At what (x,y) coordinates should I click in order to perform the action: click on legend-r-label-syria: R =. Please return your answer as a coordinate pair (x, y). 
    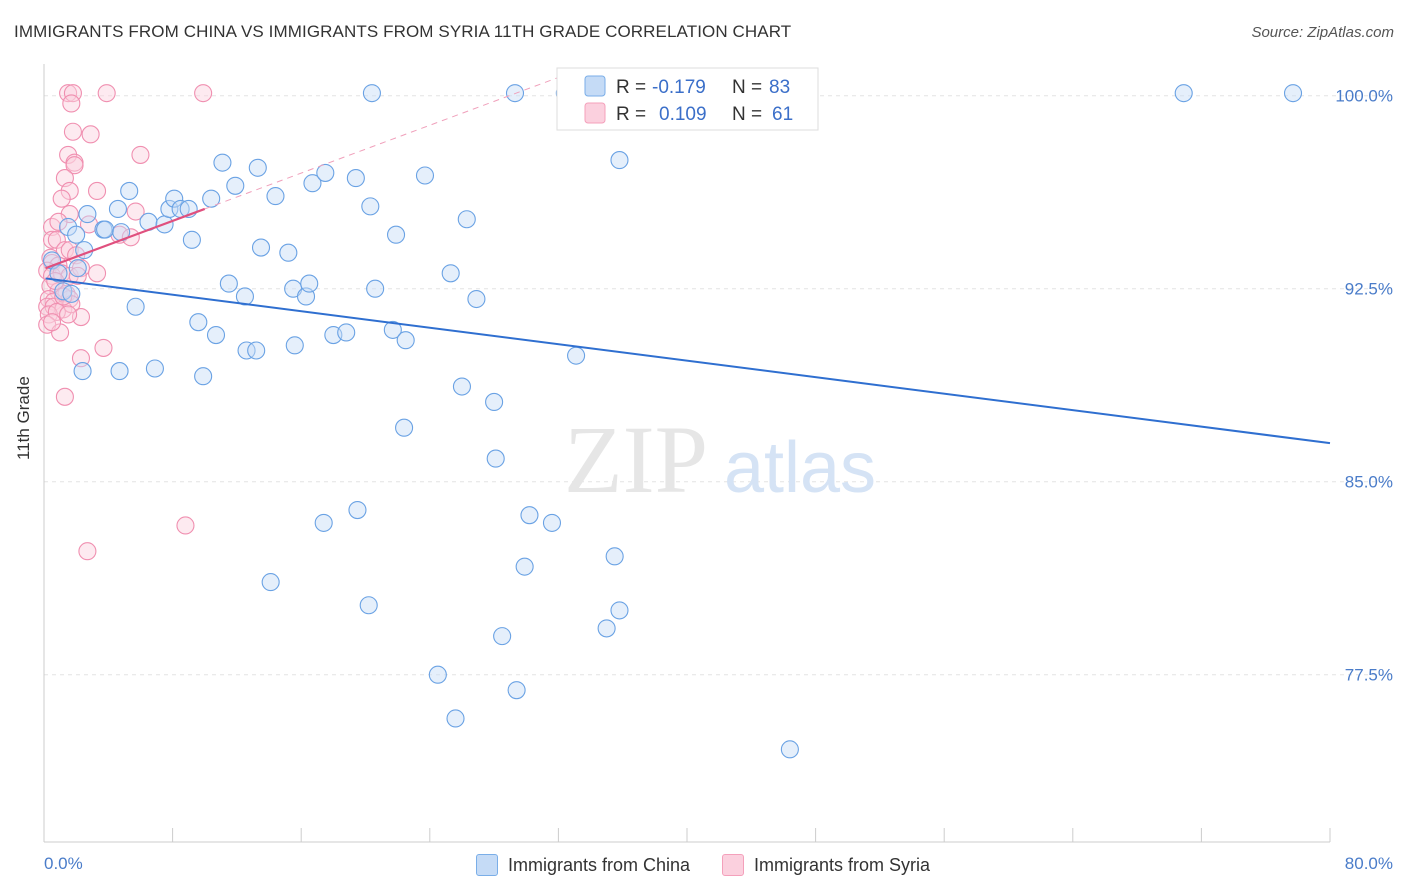
    Looking at the image, I should click on (631, 114).